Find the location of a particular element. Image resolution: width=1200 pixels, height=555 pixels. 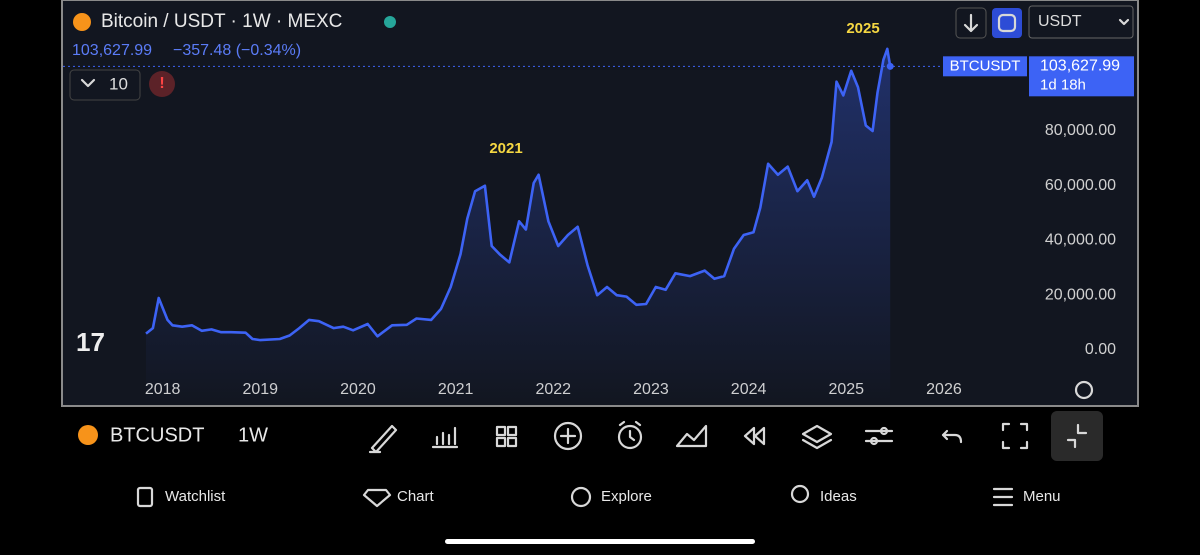

toolbar-interval: 1W is located at coordinates (253, 435).